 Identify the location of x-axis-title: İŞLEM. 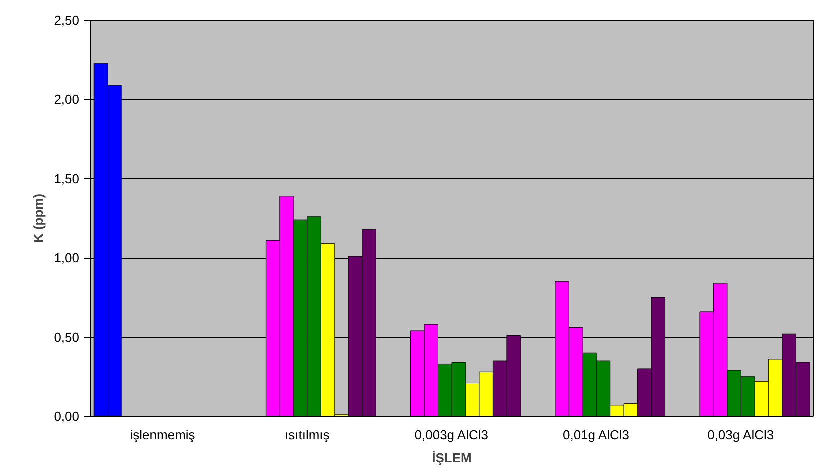
(452, 458).